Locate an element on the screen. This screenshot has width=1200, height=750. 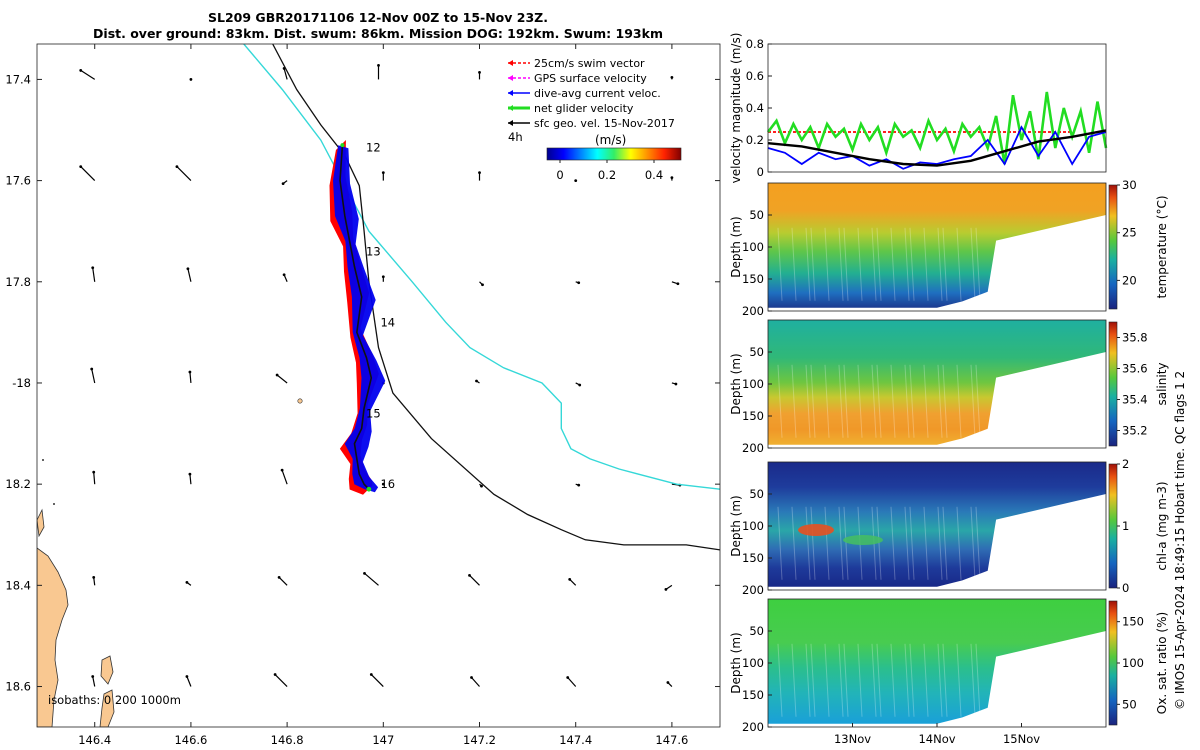
section-panel-chl-a: 50 100 150 200 Depth (m) 0 1 2 chl-a (mg m-3) is located at coordinates (949, 527).